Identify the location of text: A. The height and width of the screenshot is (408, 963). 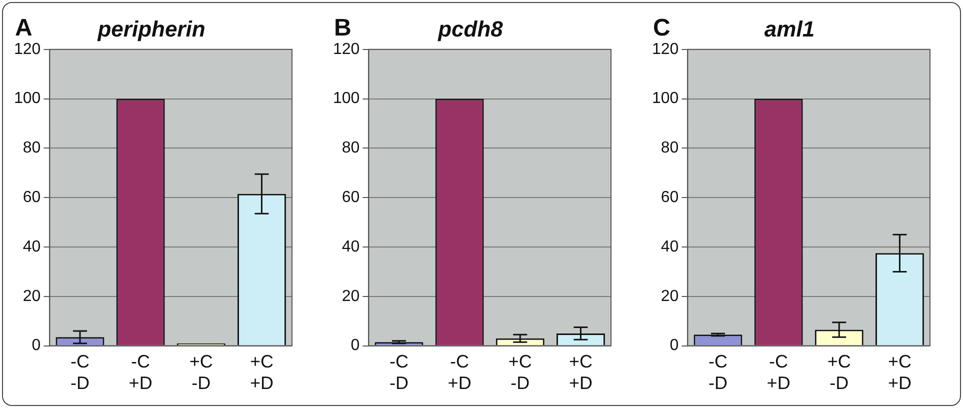
(23, 28).